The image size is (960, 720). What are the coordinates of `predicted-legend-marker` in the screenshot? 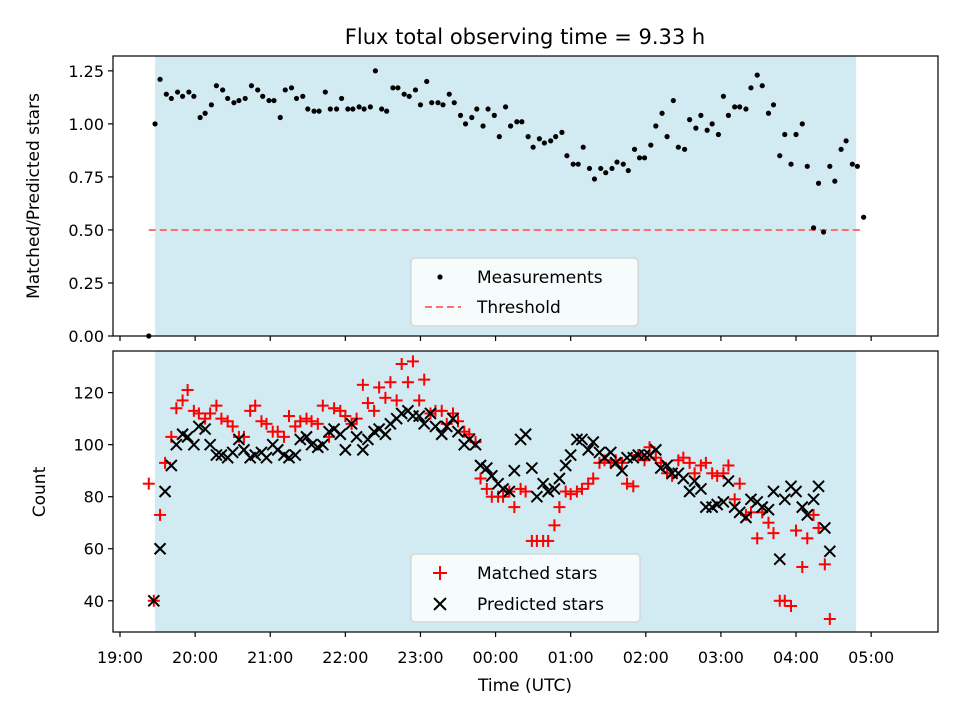 It's located at (440, 604).